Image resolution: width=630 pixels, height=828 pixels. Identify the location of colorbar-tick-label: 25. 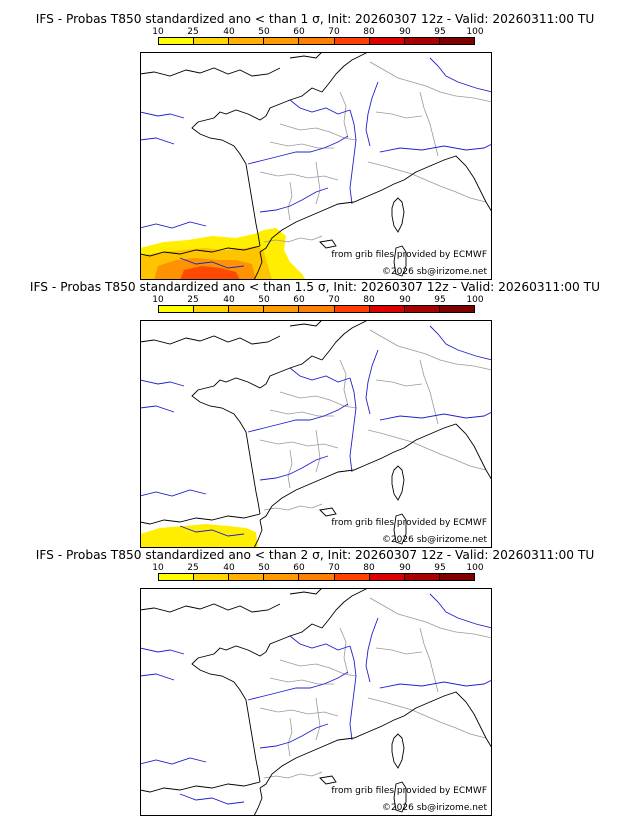
(193, 300).